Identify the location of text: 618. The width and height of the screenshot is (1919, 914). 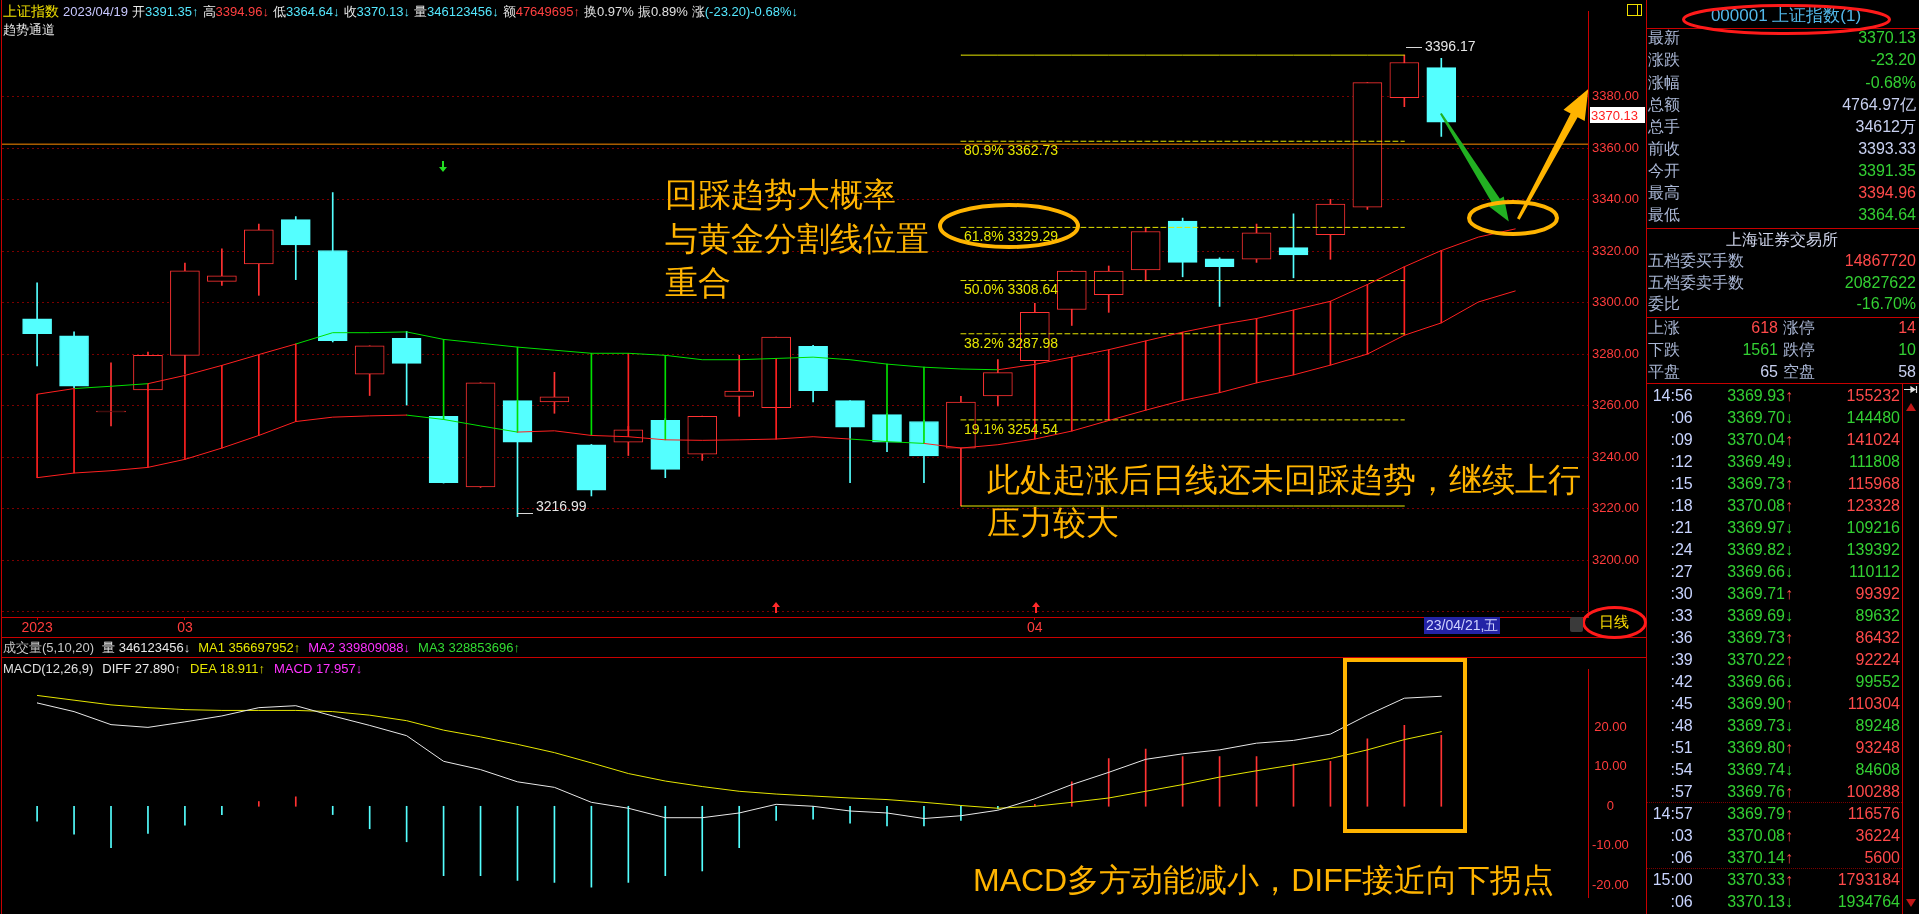
(1764, 328).